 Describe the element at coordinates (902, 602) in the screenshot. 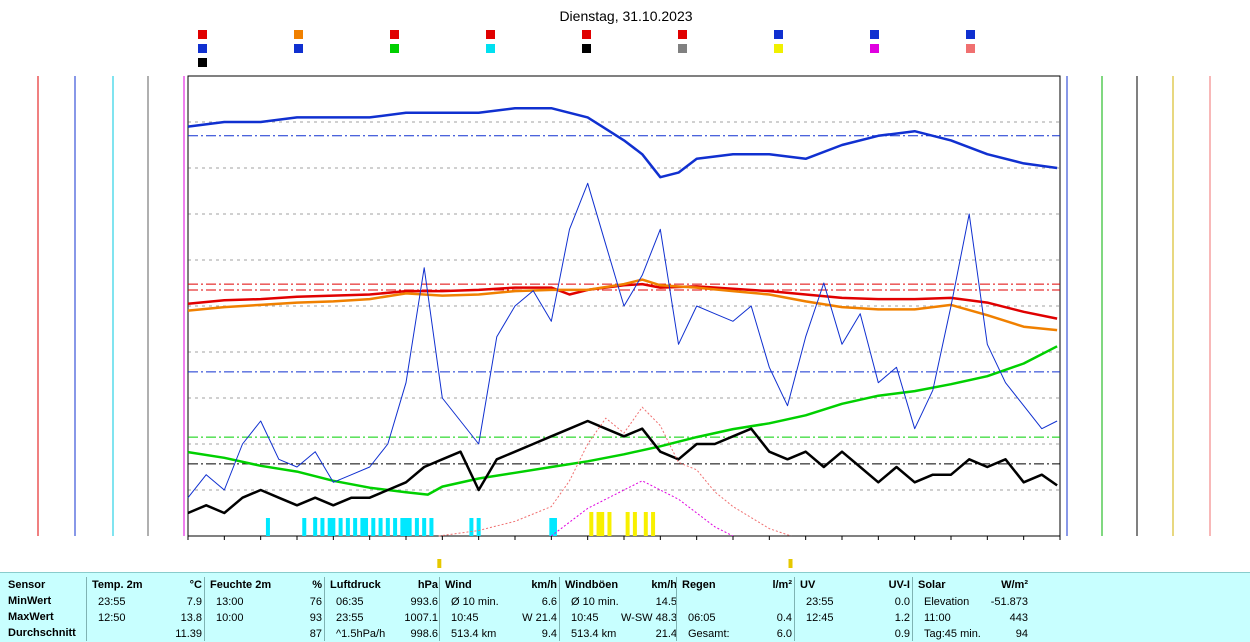

I see `stats-cell-value: 0.0` at that location.